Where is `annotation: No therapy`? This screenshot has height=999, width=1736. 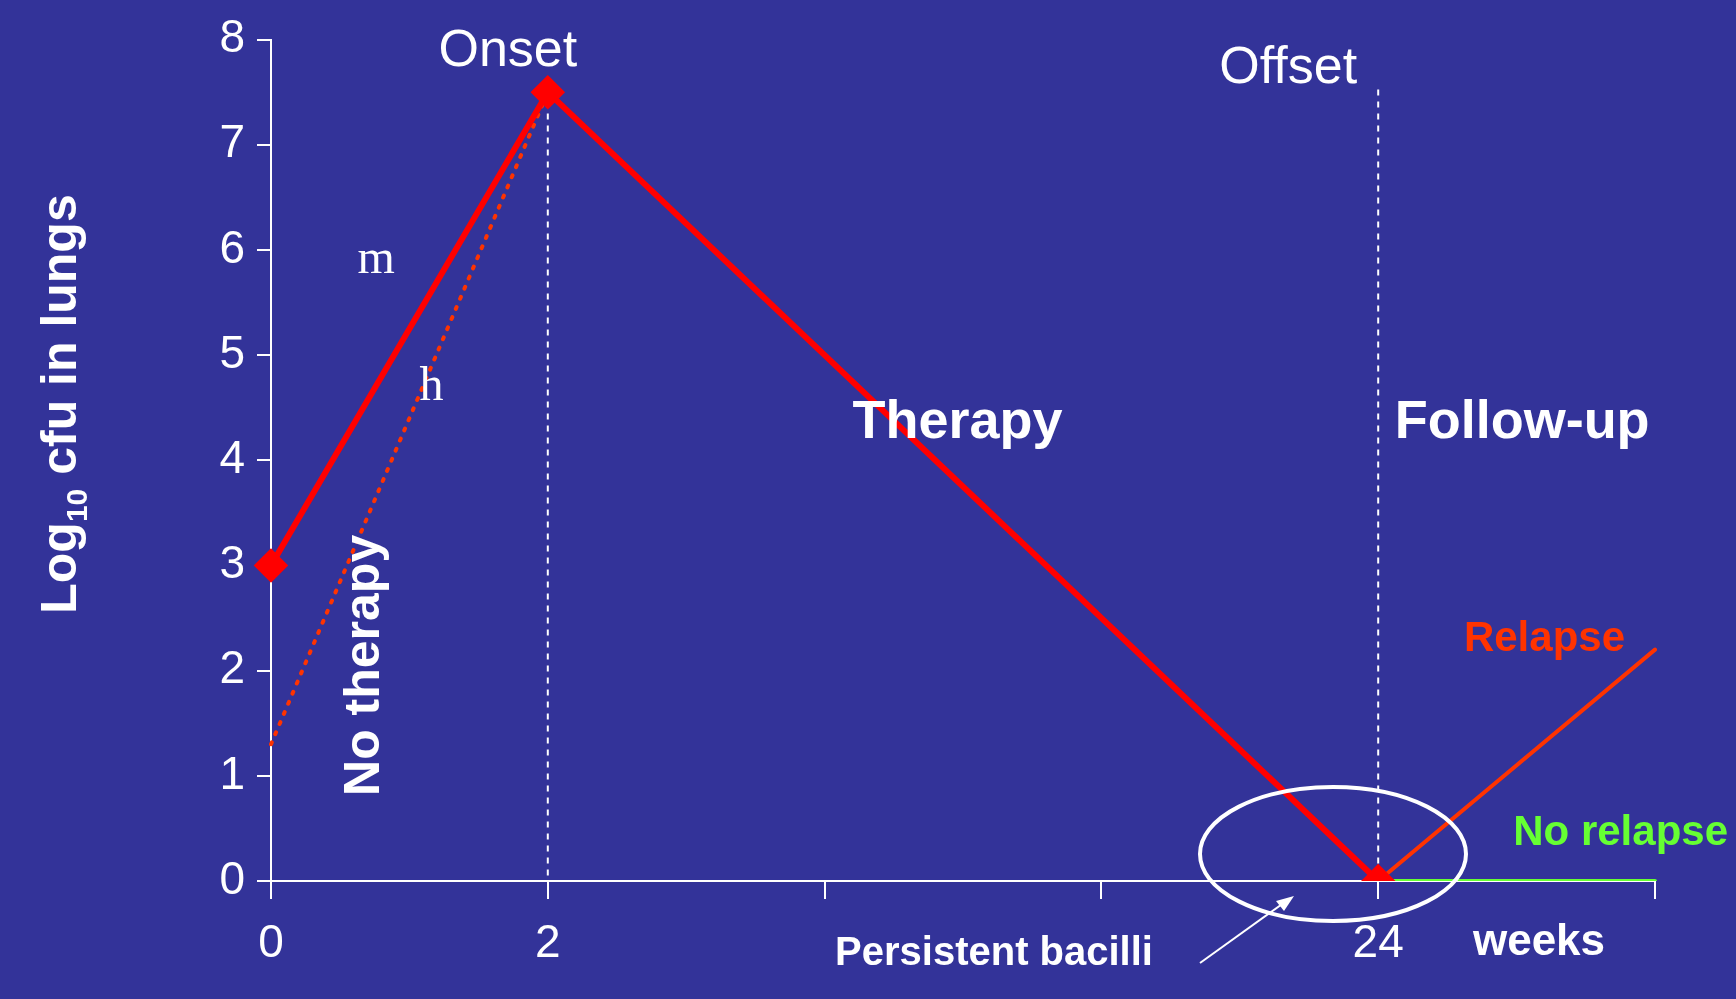 annotation: No therapy is located at coordinates (361, 665).